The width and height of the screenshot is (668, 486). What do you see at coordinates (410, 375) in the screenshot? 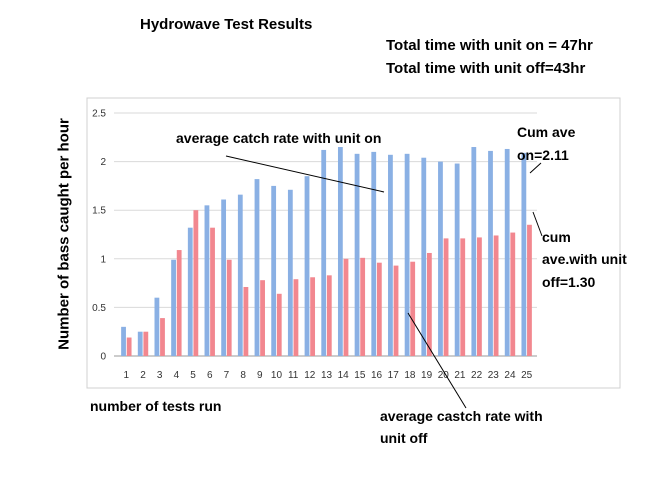
I see `x-tick-label: 18` at bounding box center [410, 375].